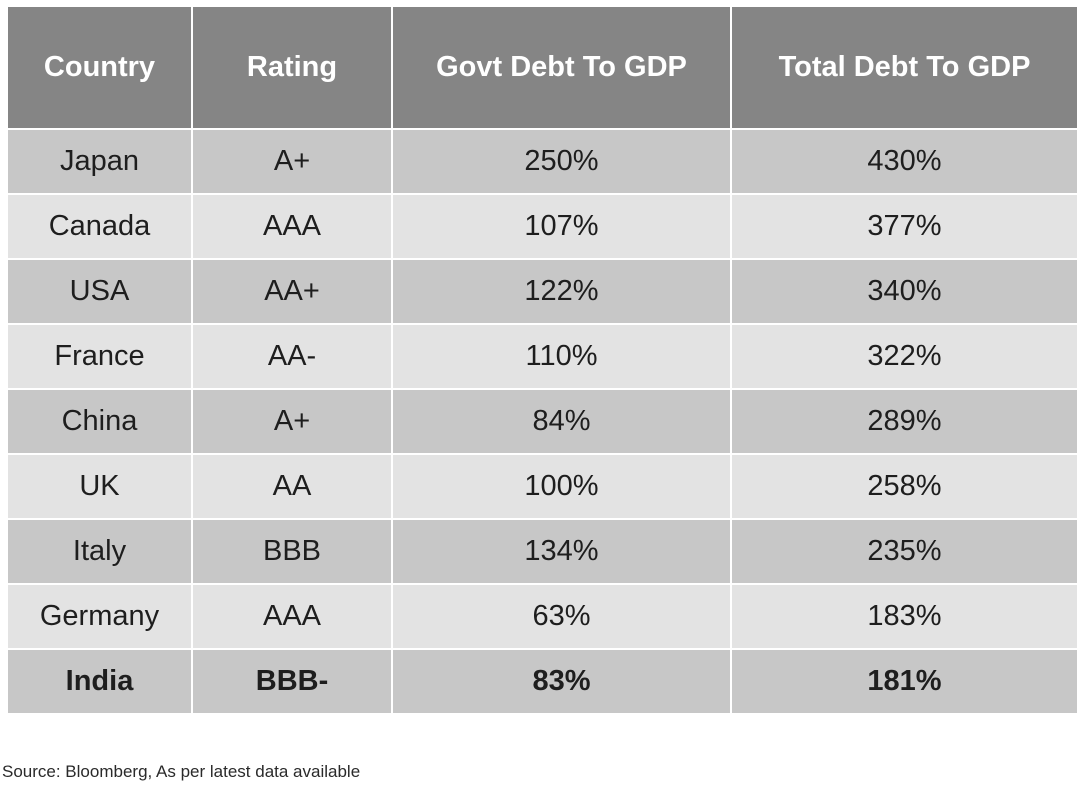 This screenshot has width=1077, height=791. What do you see at coordinates (903, 291) in the screenshot?
I see `cell-total-debt: 340%` at bounding box center [903, 291].